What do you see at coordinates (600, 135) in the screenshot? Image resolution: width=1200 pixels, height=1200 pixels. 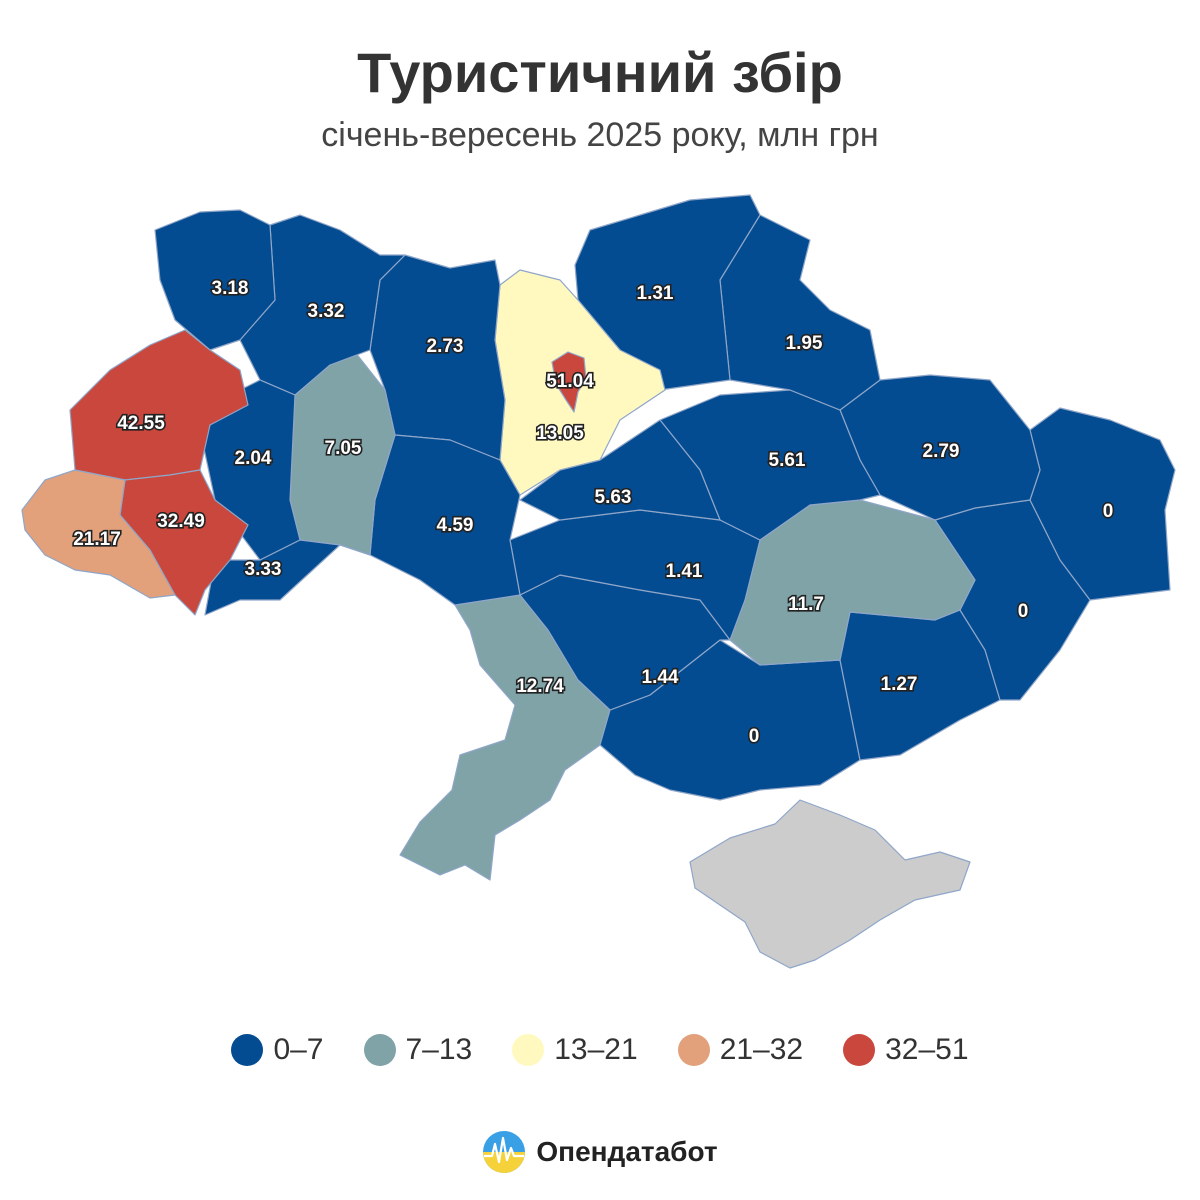 I see `map-subtitle: січень-вересень 2025 року, млн грн` at bounding box center [600, 135].